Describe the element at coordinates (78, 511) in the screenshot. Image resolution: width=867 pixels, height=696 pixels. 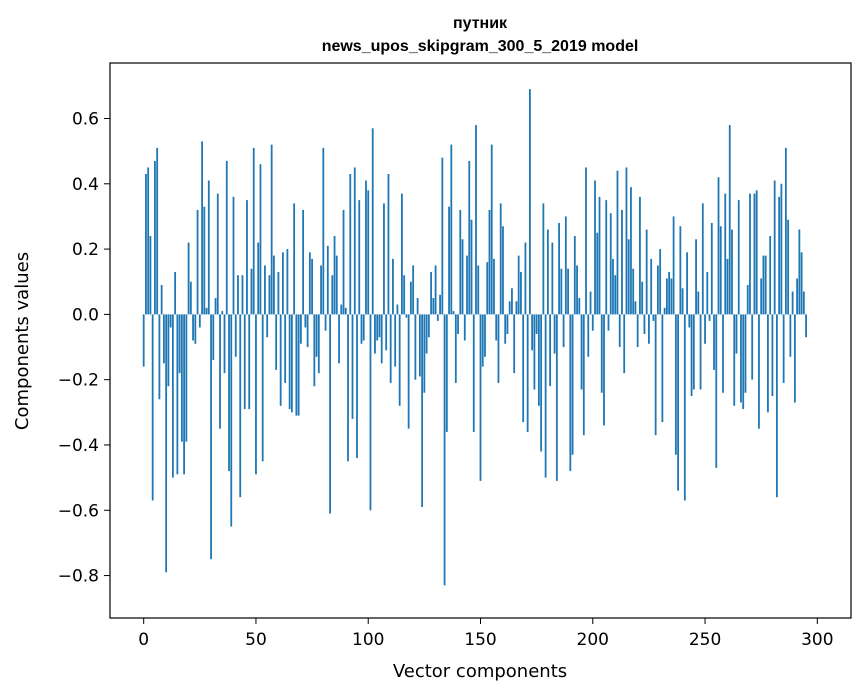
I see `y-tick-label: −0.6` at that location.